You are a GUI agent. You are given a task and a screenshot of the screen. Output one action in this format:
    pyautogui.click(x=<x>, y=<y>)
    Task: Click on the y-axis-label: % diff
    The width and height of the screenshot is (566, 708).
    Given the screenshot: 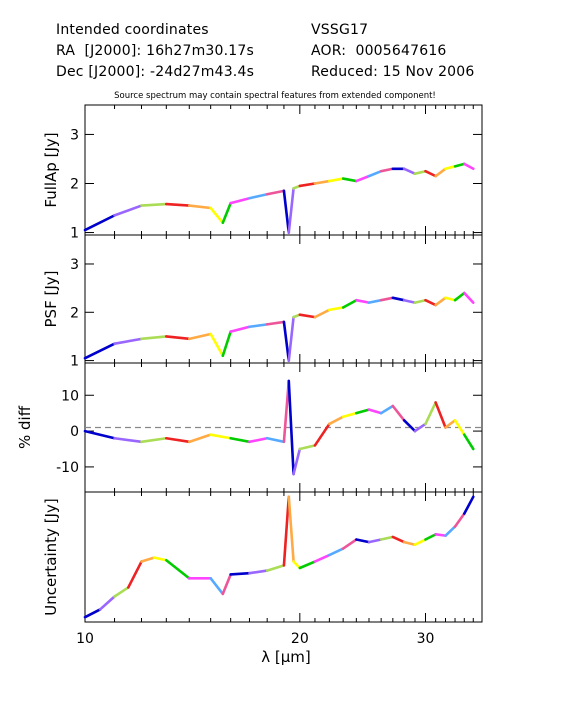 What is the action you would take?
    pyautogui.click(x=25, y=427)
    